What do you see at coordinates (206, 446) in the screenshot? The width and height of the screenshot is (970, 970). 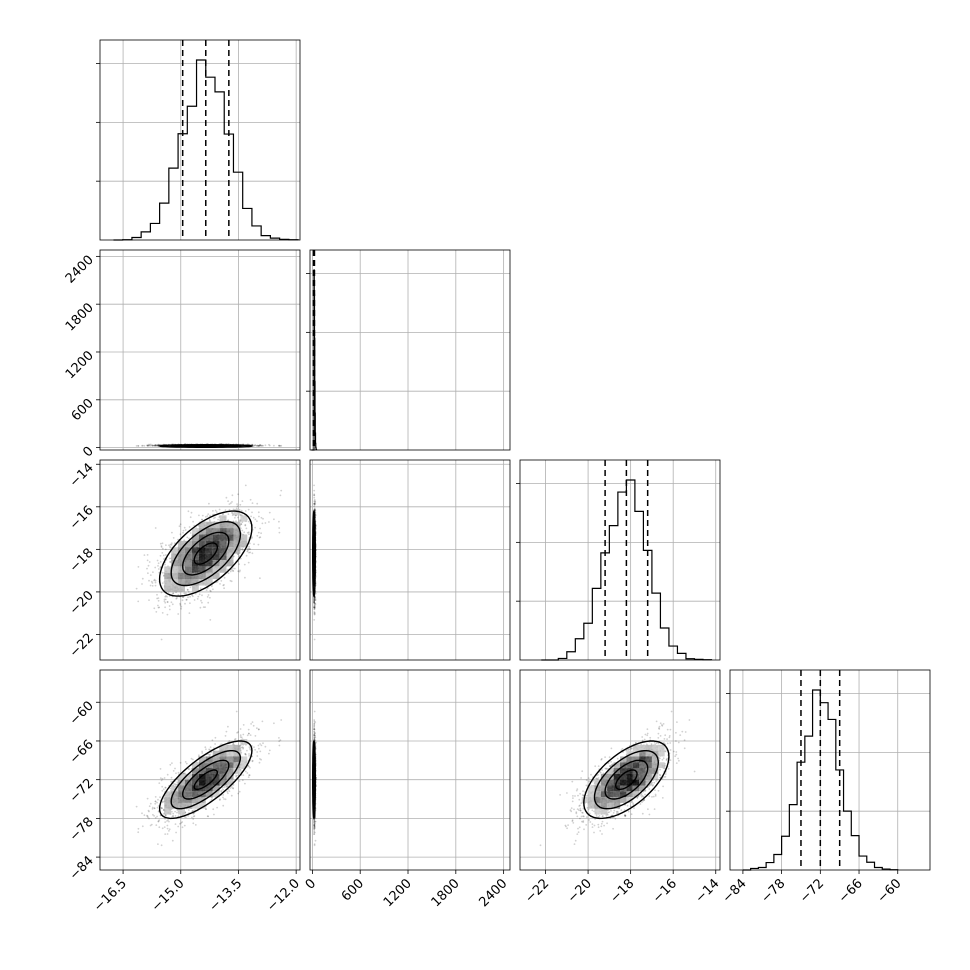 I see `contour` at bounding box center [206, 446].